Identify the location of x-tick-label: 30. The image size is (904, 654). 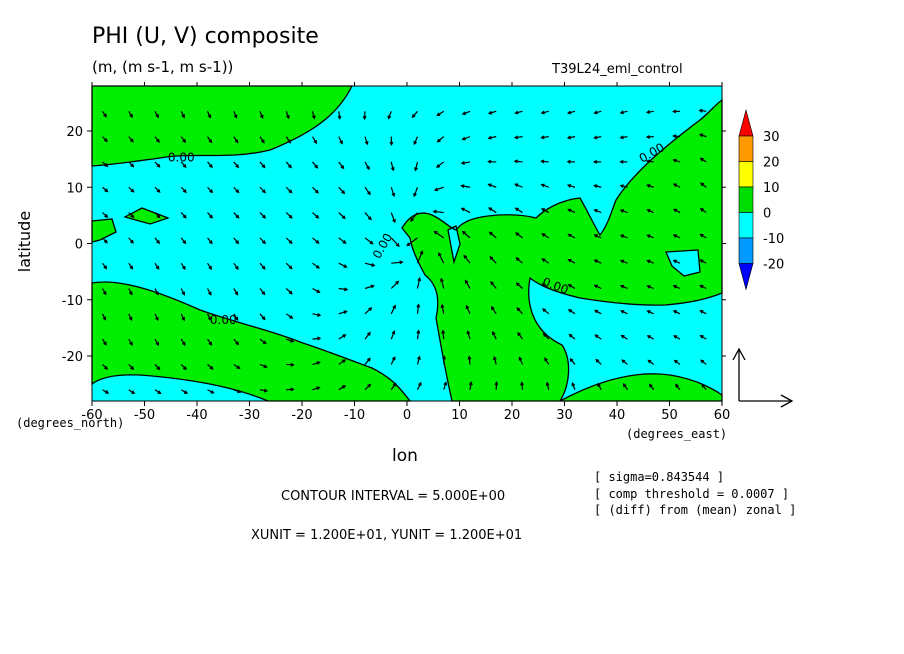
(564, 415).